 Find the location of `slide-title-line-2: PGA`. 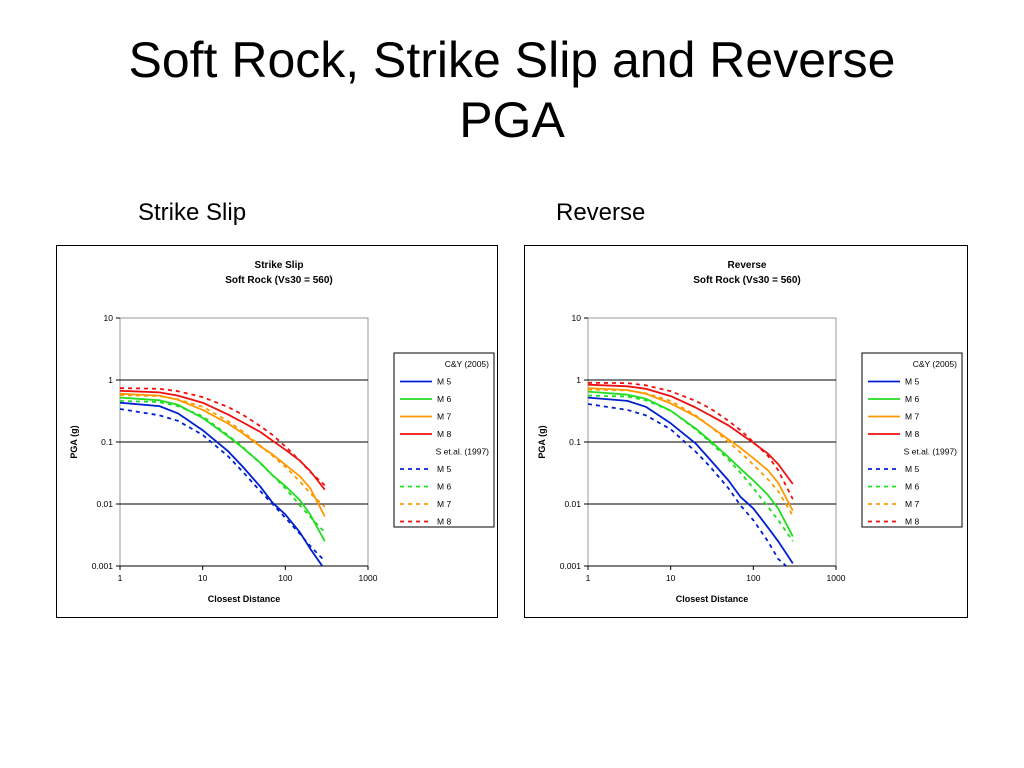

slide-title-line-2: PGA is located at coordinates (512, 120).